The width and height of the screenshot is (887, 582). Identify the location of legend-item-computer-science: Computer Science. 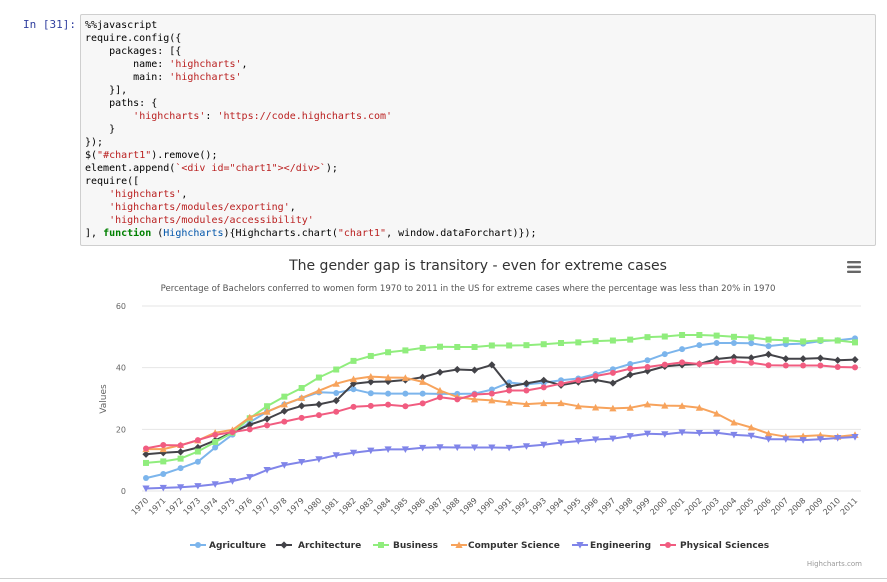
(505, 546).